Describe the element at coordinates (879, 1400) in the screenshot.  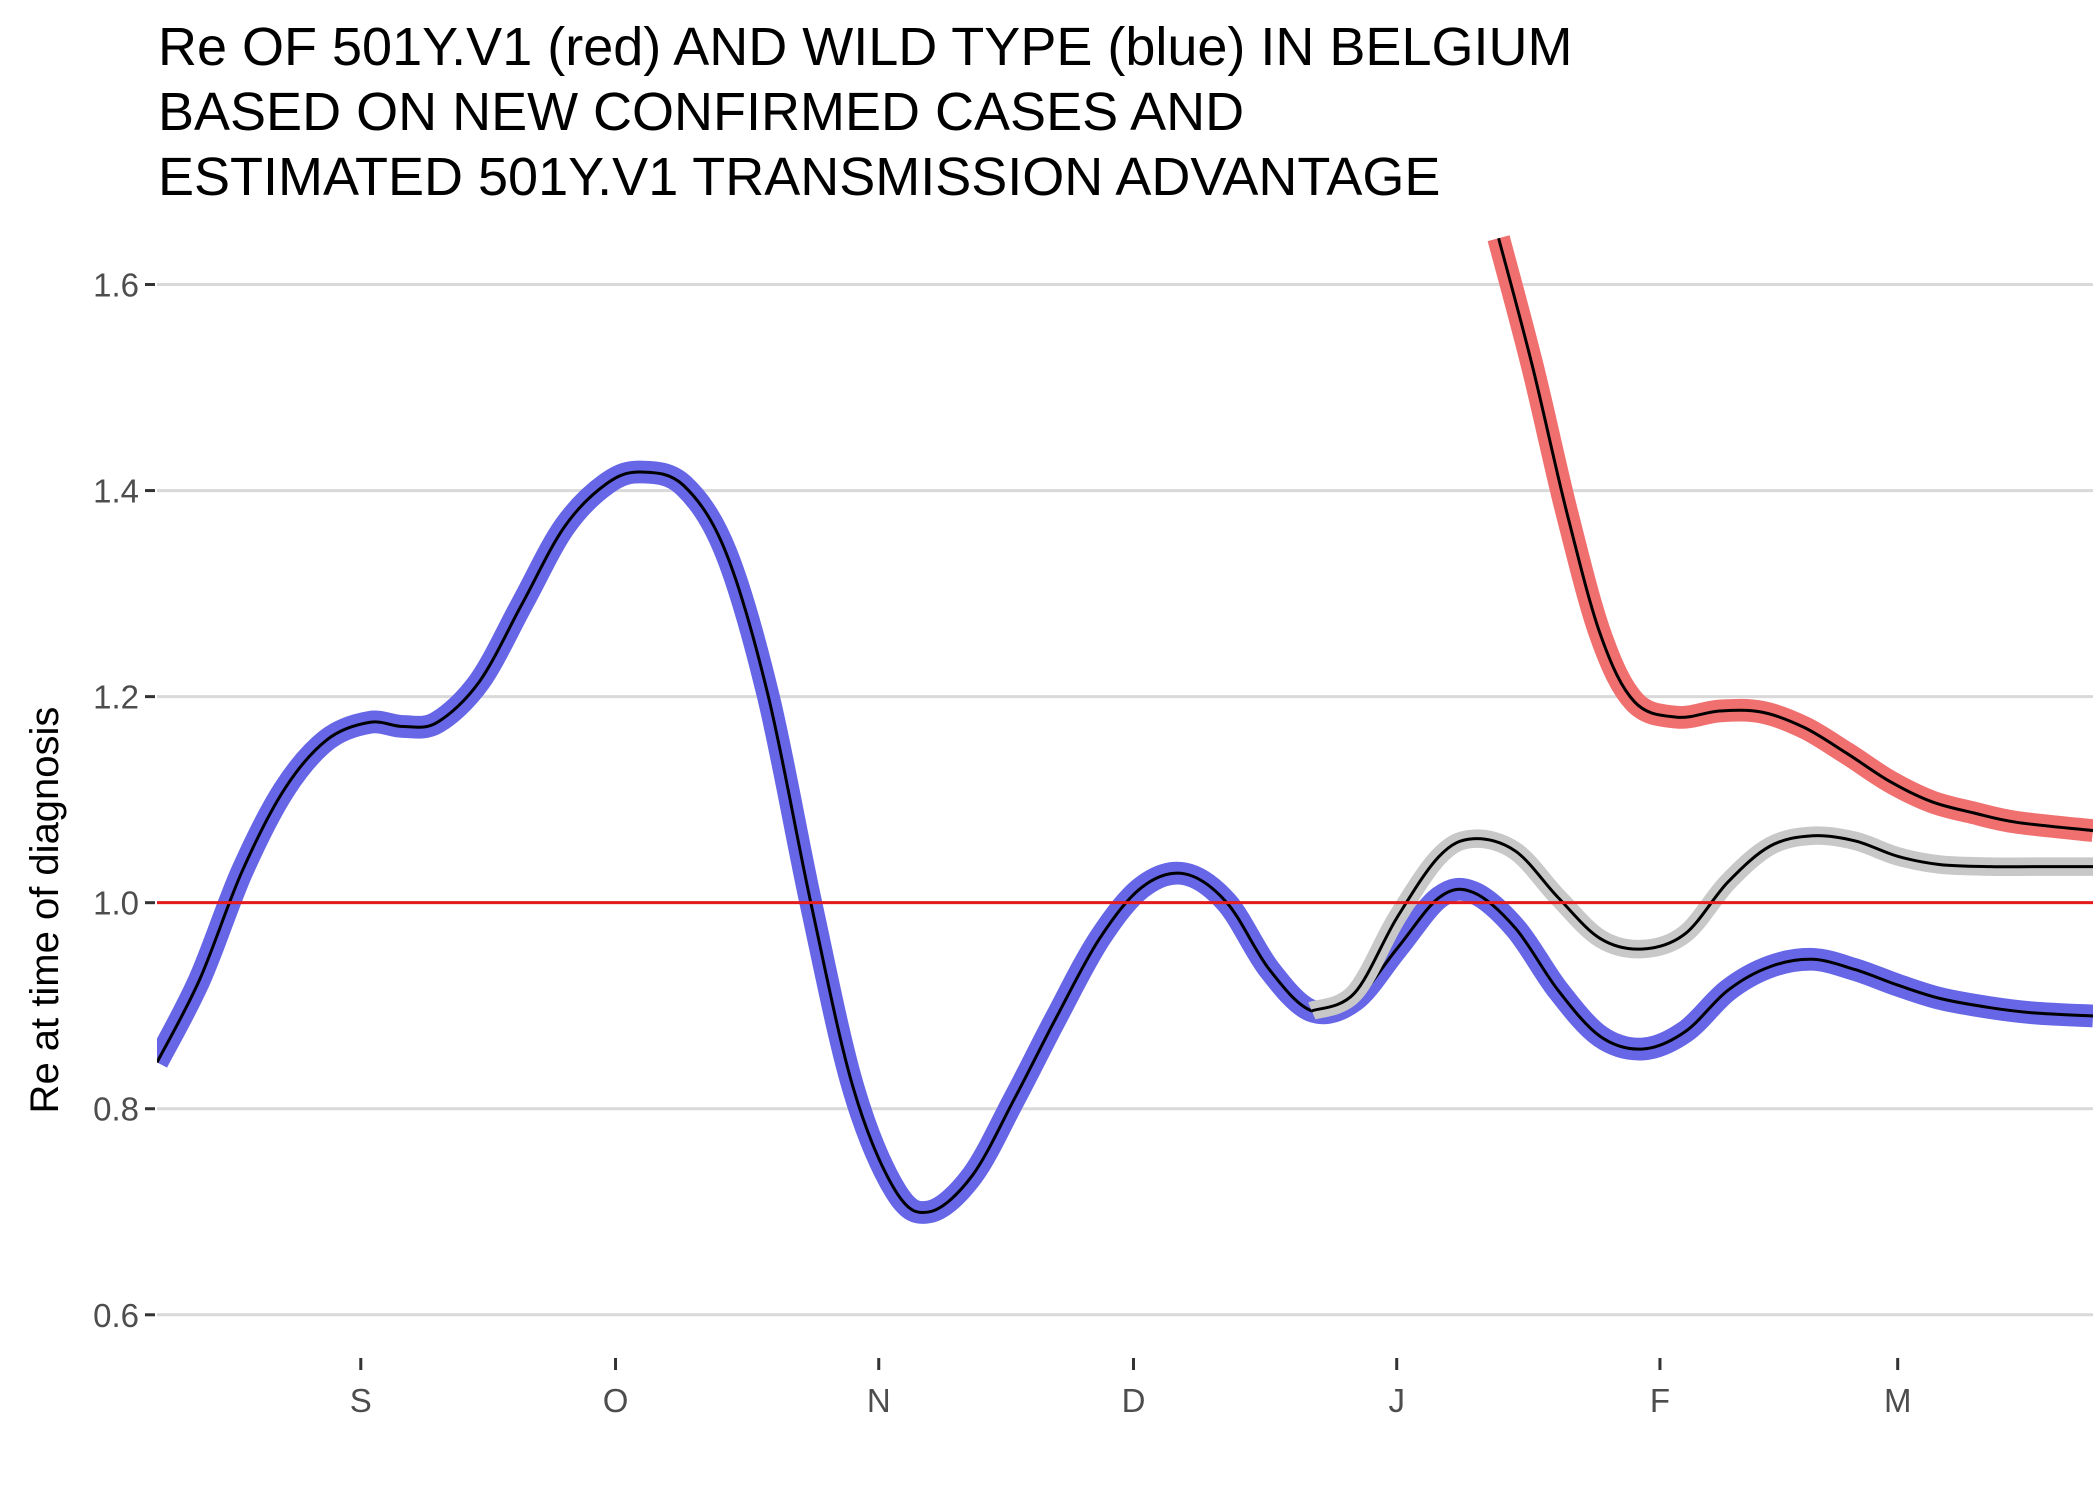
I see `x-tick-label-2: N` at that location.